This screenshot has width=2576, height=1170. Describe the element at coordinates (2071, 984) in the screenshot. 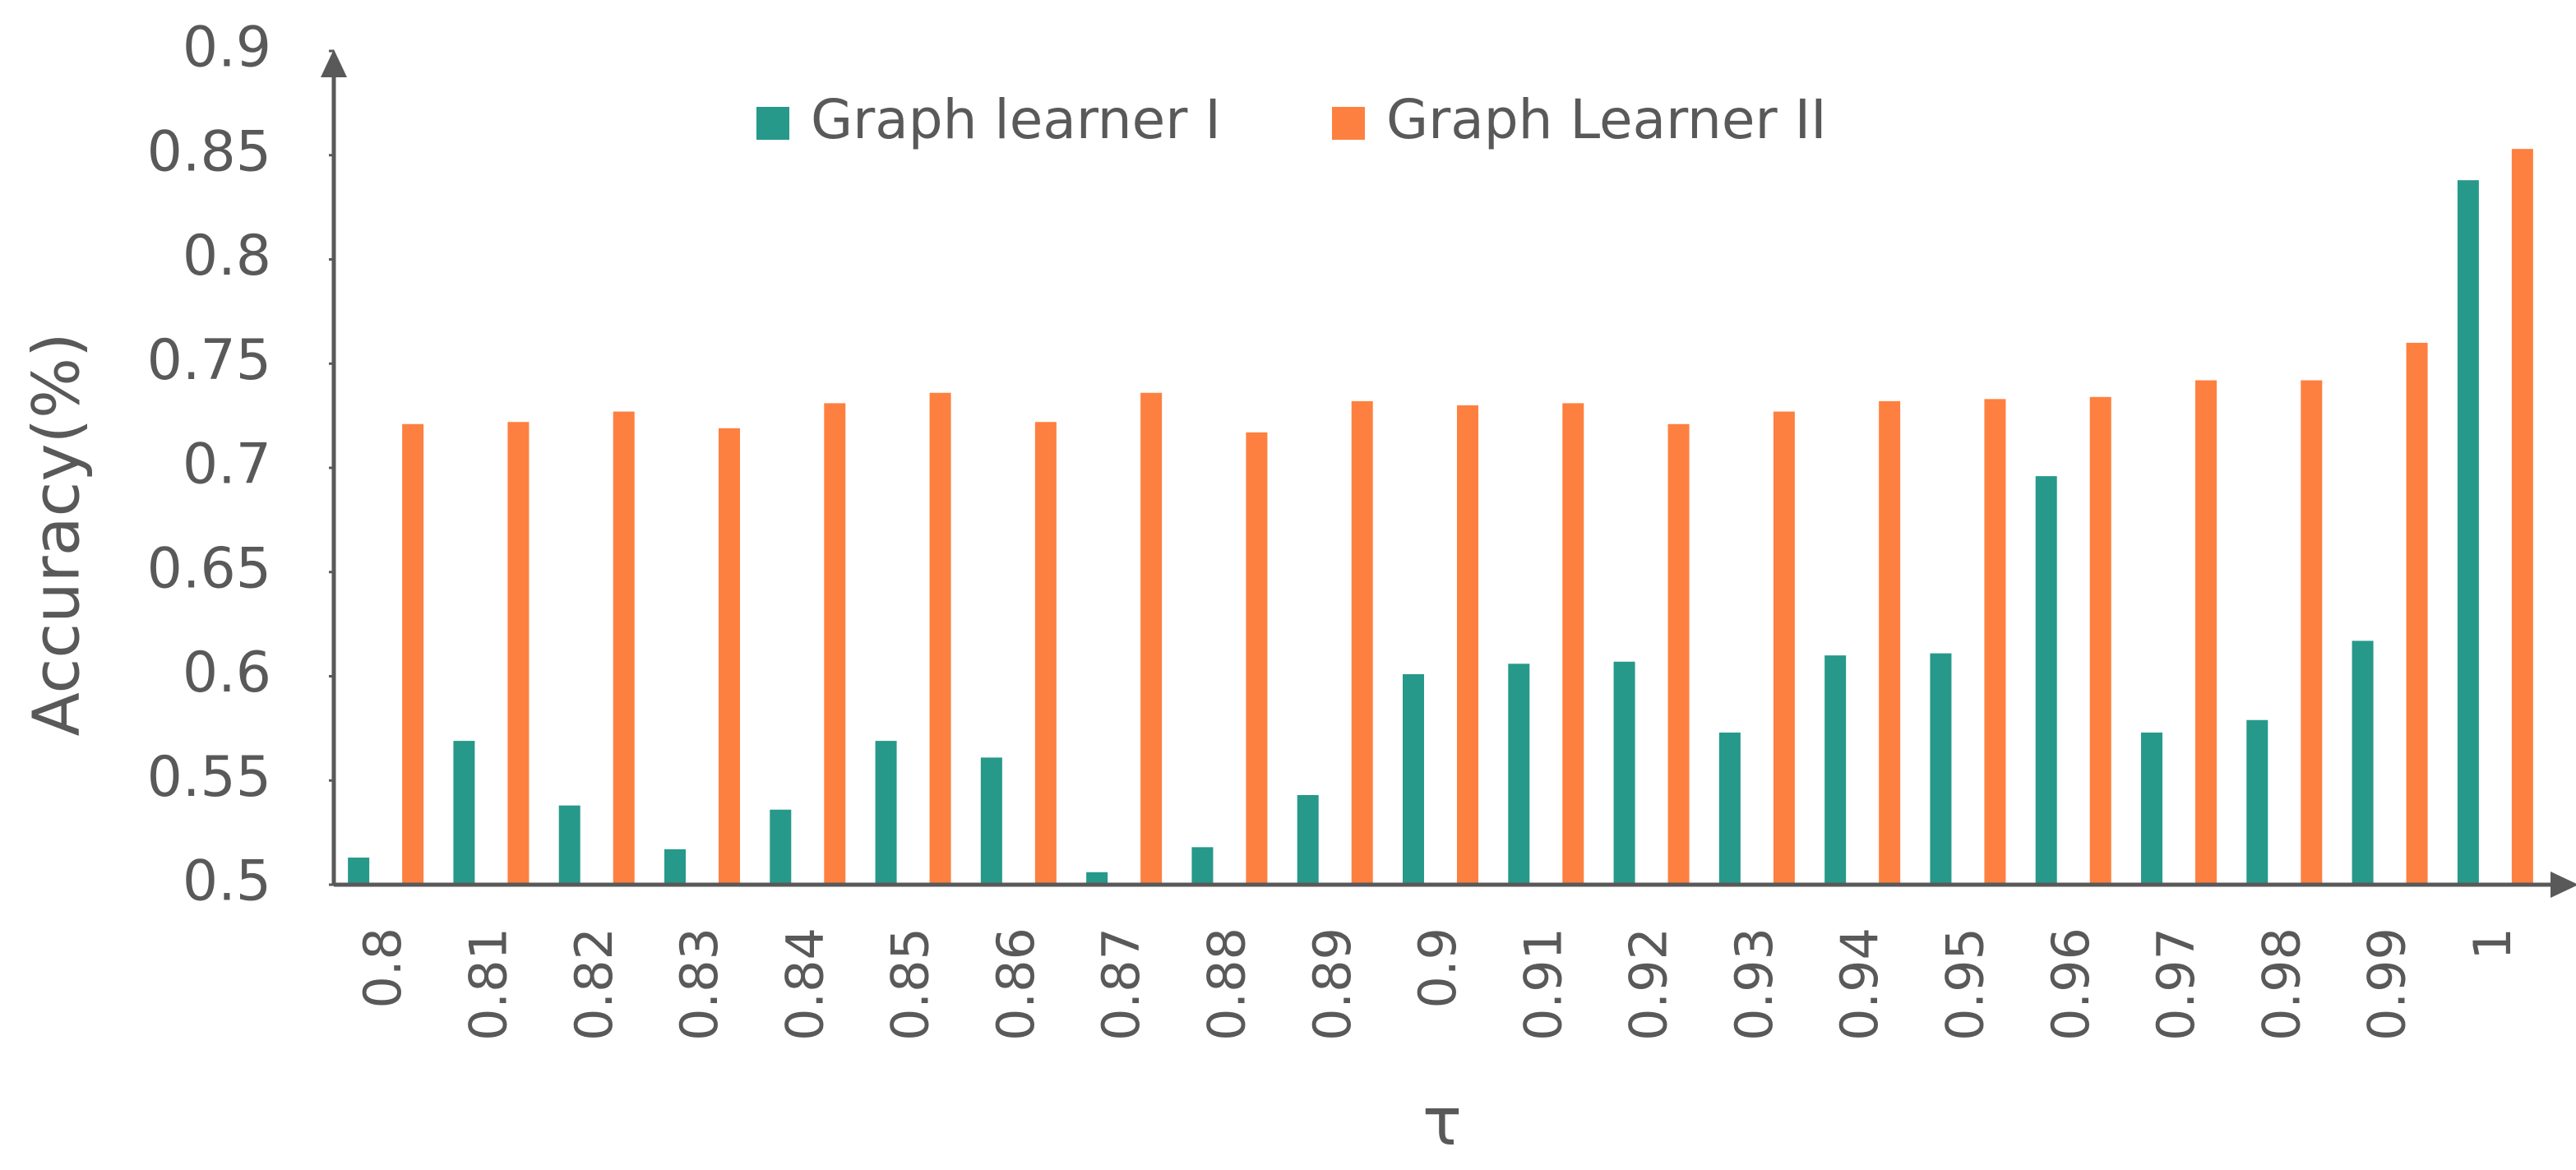

I see `x-tick-label: 0.96` at that location.